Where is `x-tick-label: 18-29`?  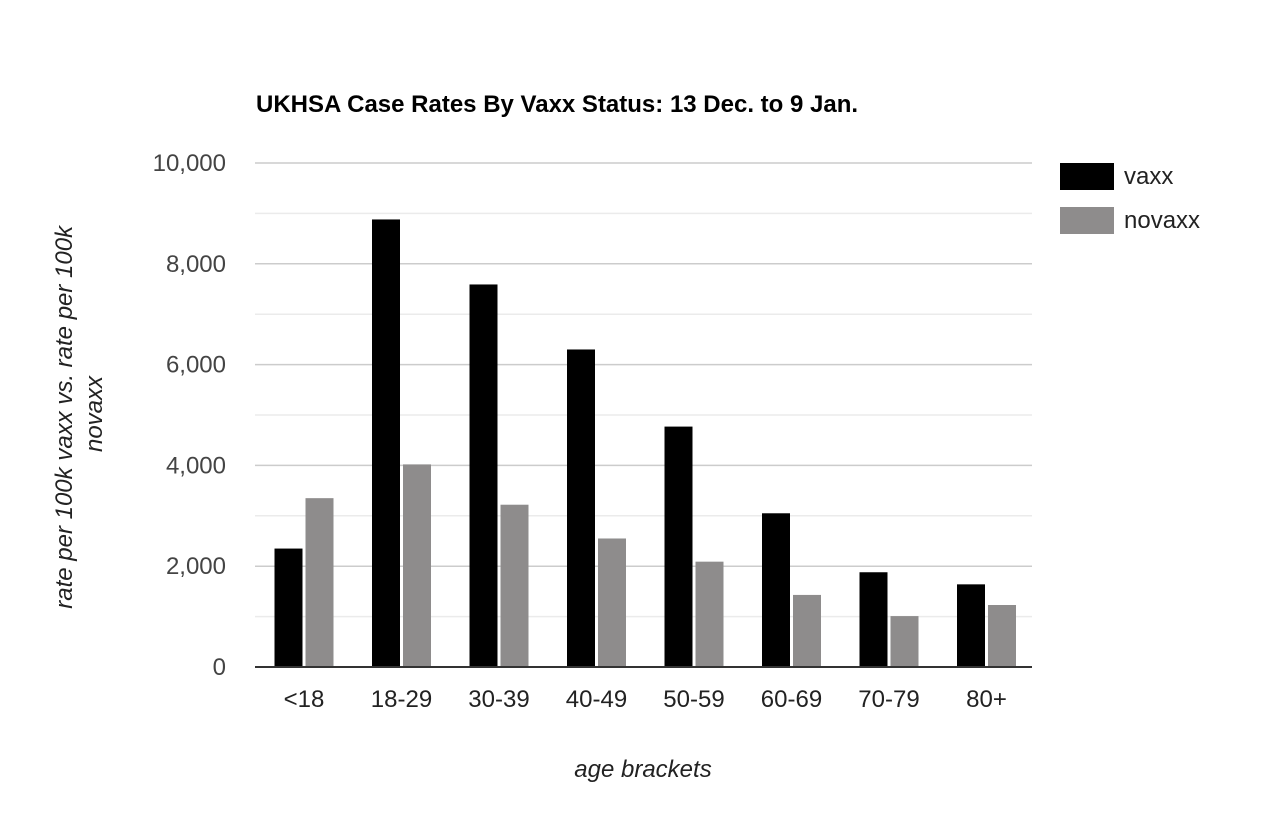
x-tick-label: 18-29 is located at coordinates (401, 699).